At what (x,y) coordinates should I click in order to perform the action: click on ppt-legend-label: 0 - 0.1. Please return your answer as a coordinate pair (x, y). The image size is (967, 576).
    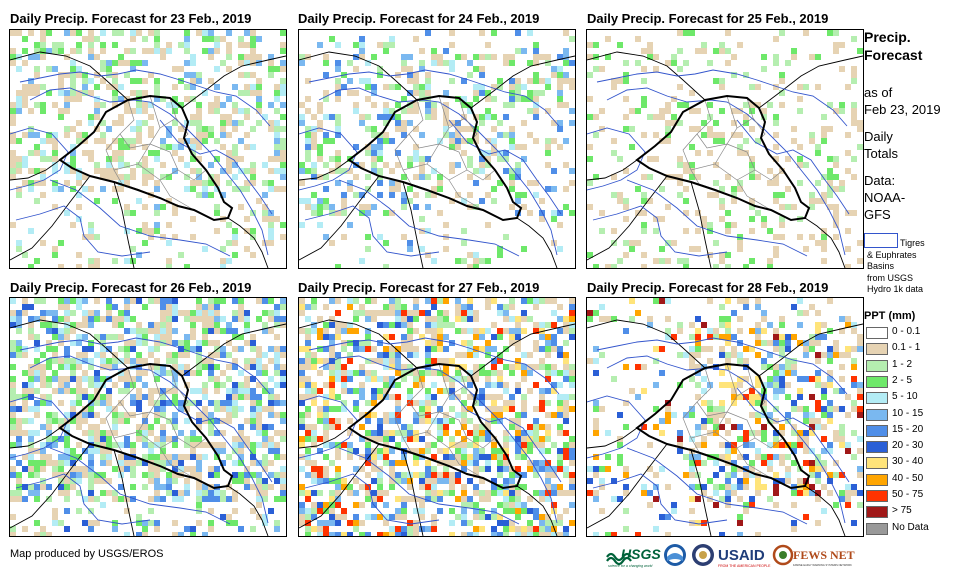
    Looking at the image, I should click on (906, 331).